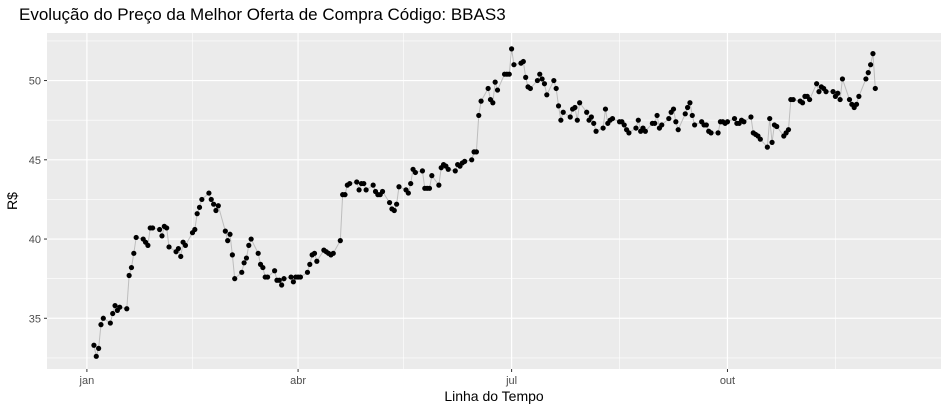 The width and height of the screenshot is (948, 412). I want to click on y-tick-label: 35, so click(35, 319).